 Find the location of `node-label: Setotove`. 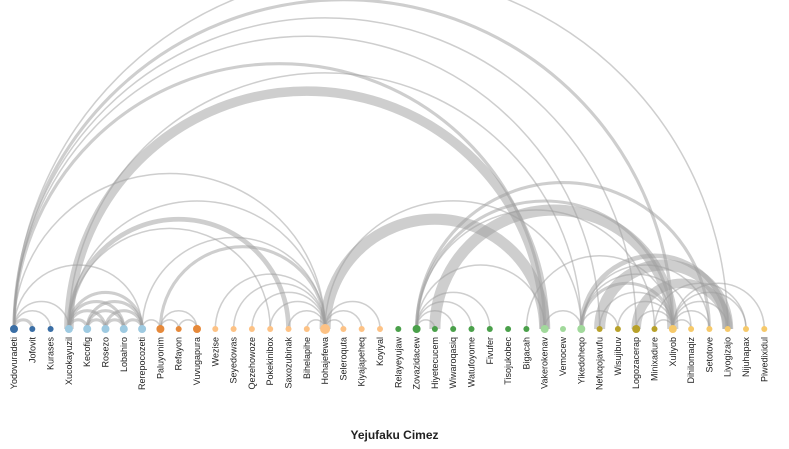

node-label: Setotove is located at coordinates (709, 355).